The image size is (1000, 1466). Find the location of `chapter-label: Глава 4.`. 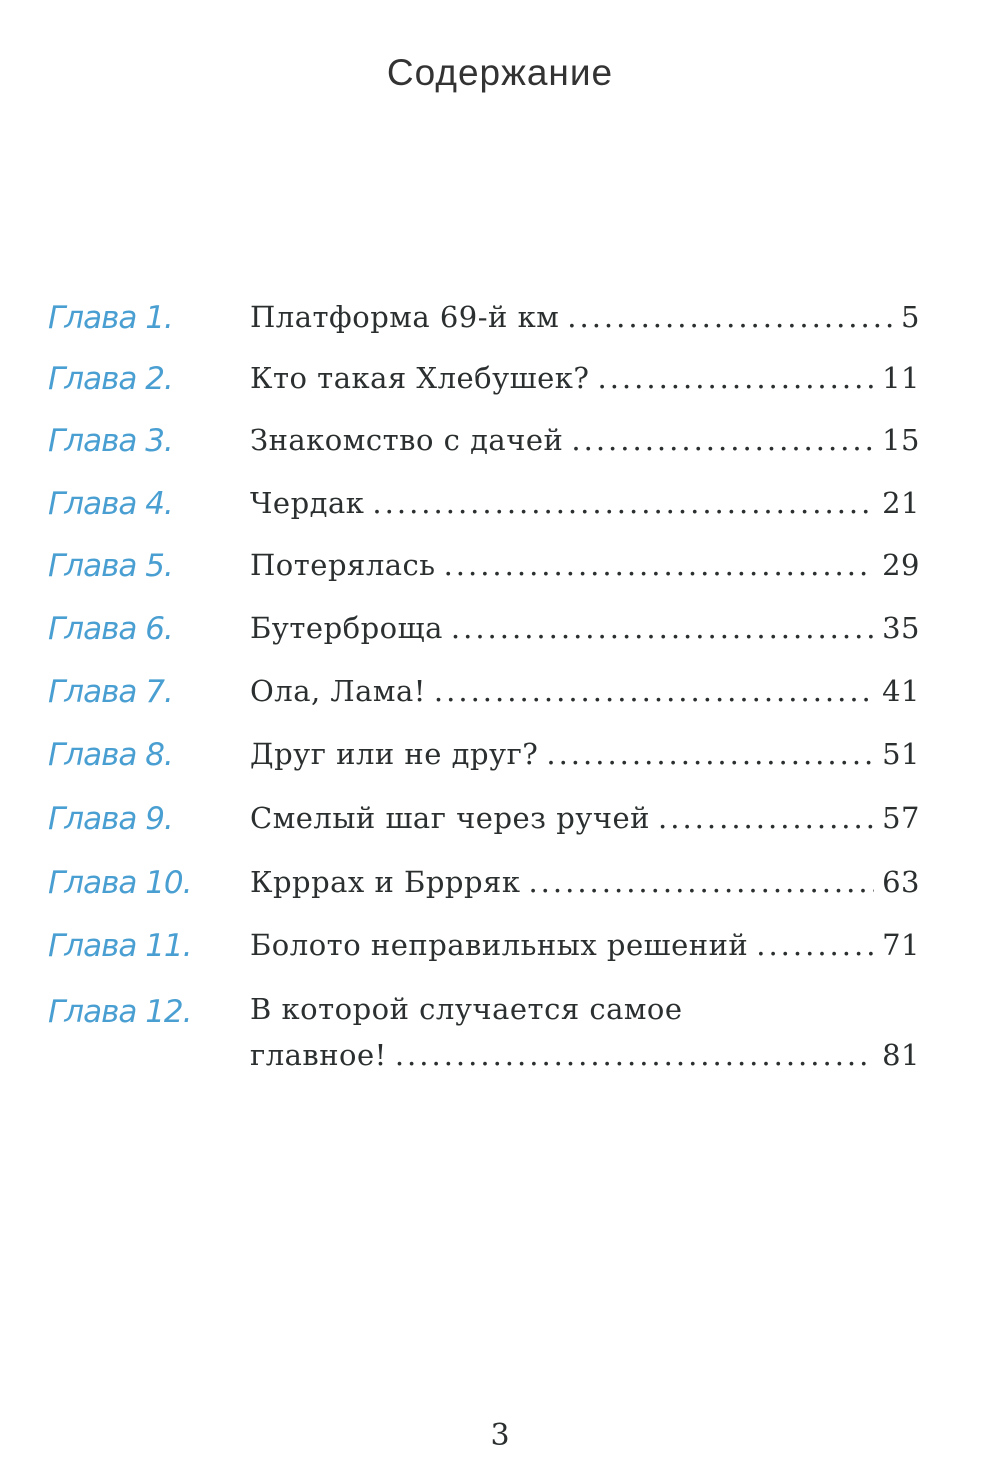

chapter-label: Глава 4. is located at coordinates (111, 504).